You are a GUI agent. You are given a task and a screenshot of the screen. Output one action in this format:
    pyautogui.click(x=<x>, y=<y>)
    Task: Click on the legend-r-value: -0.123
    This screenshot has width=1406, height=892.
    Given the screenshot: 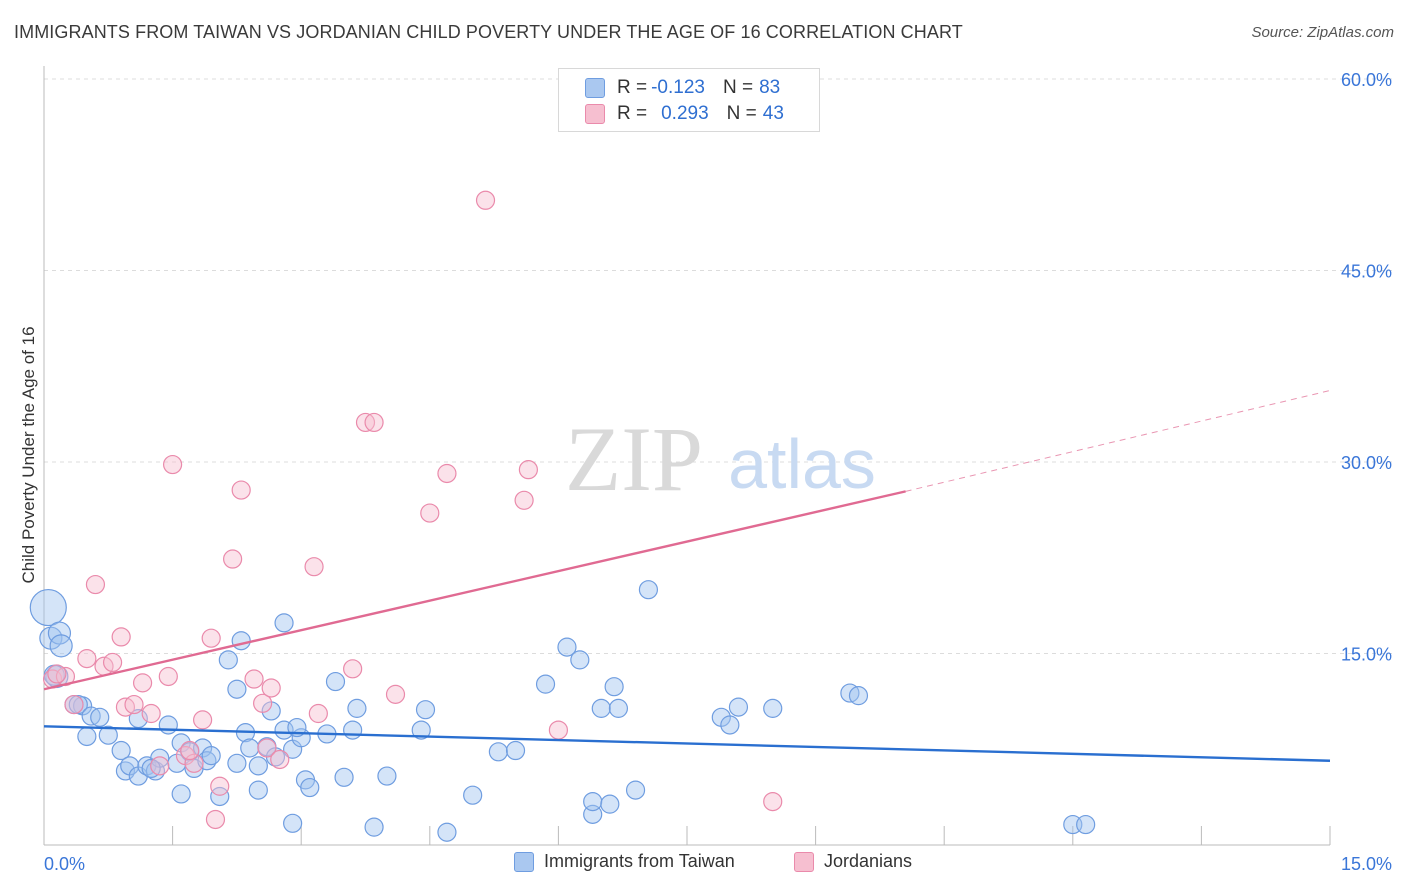 What is the action you would take?
    pyautogui.click(x=678, y=87)
    